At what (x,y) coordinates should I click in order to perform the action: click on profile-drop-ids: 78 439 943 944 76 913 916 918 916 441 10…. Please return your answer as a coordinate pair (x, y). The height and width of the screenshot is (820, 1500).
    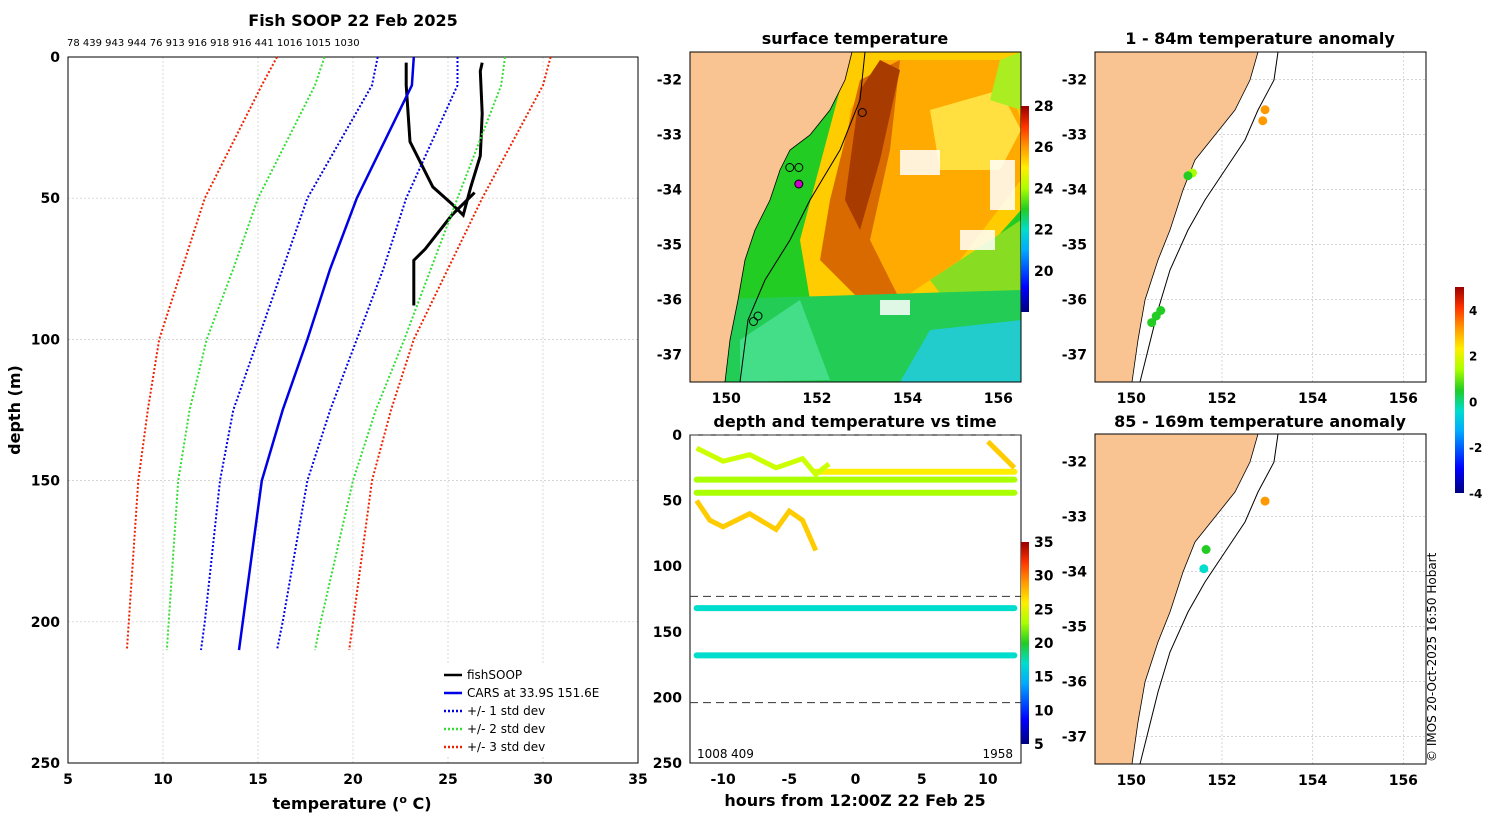
    Looking at the image, I should click on (213, 43).